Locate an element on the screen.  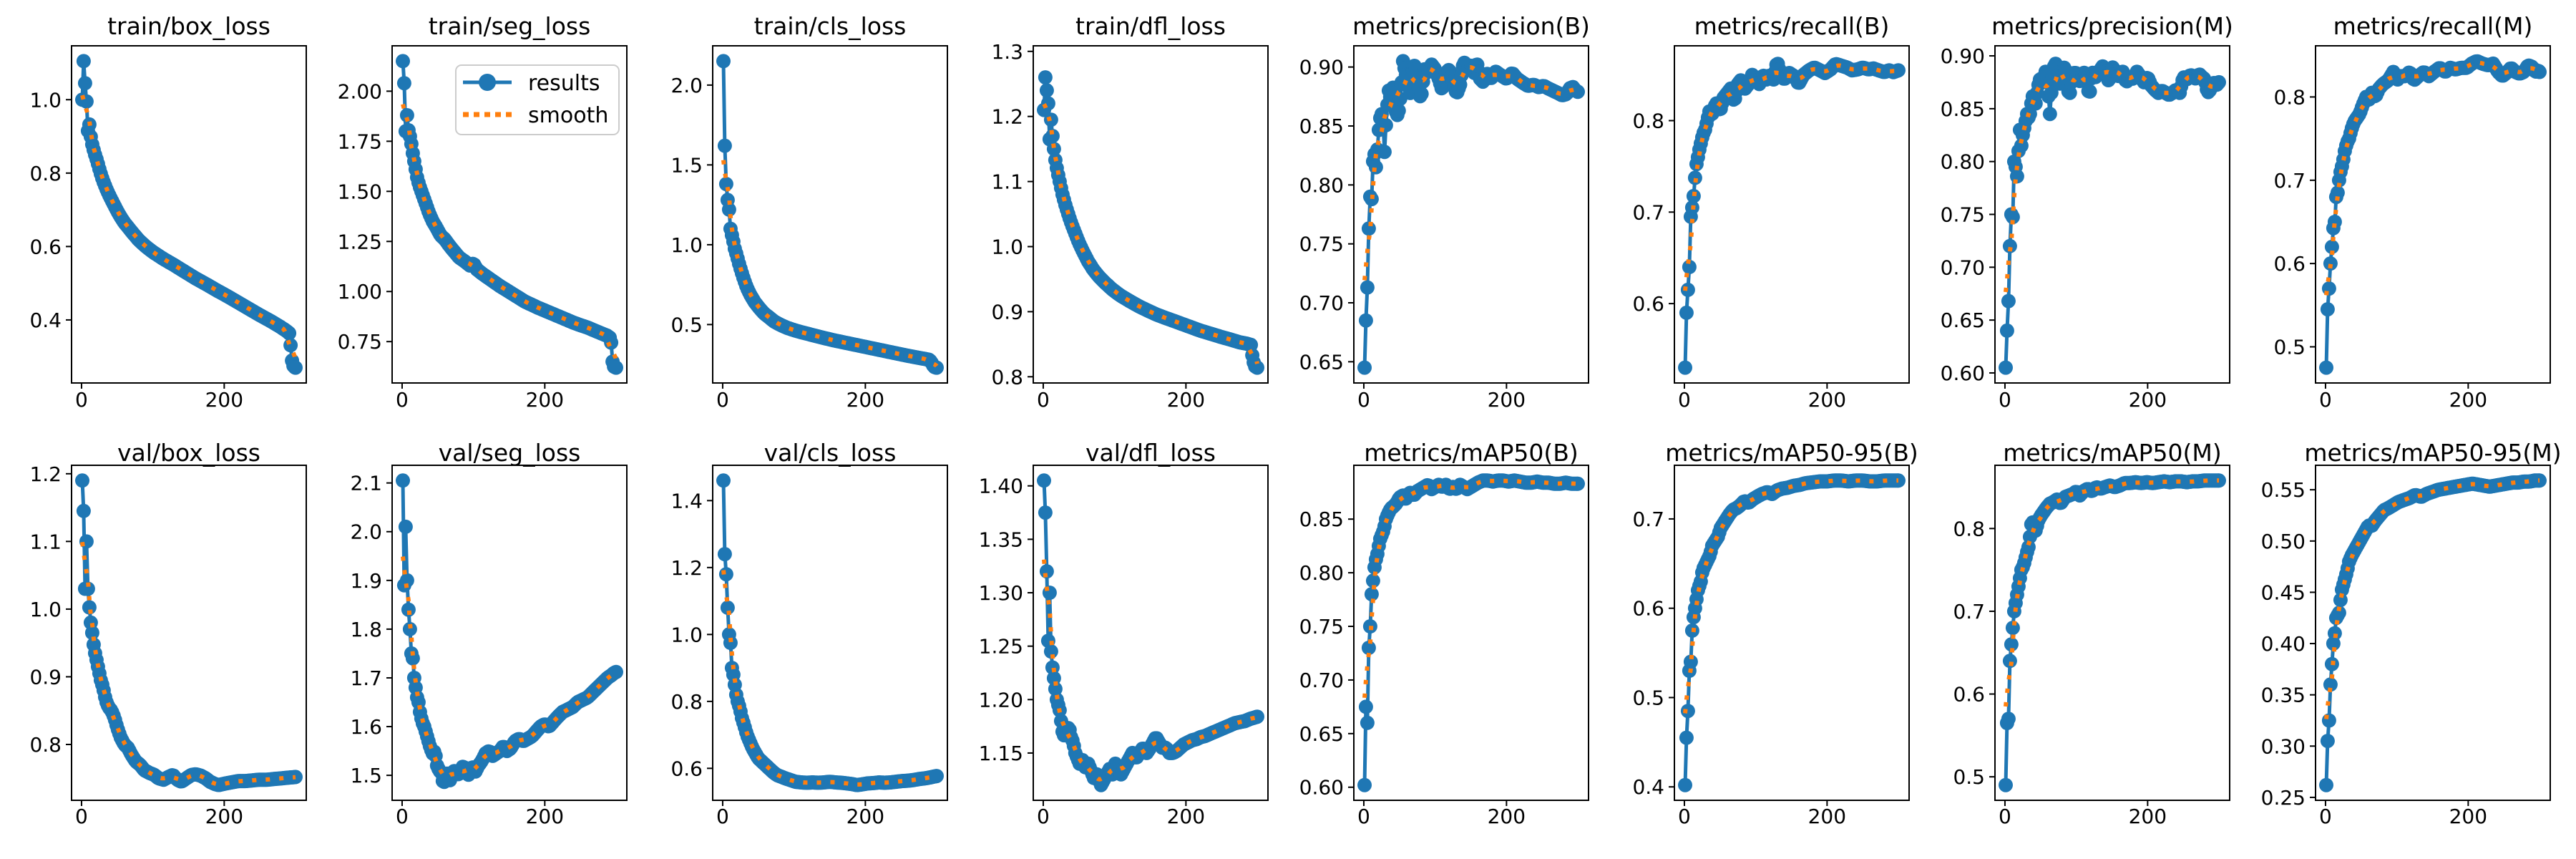
y-tick-label: 0.30 is located at coordinates (2283, 746).